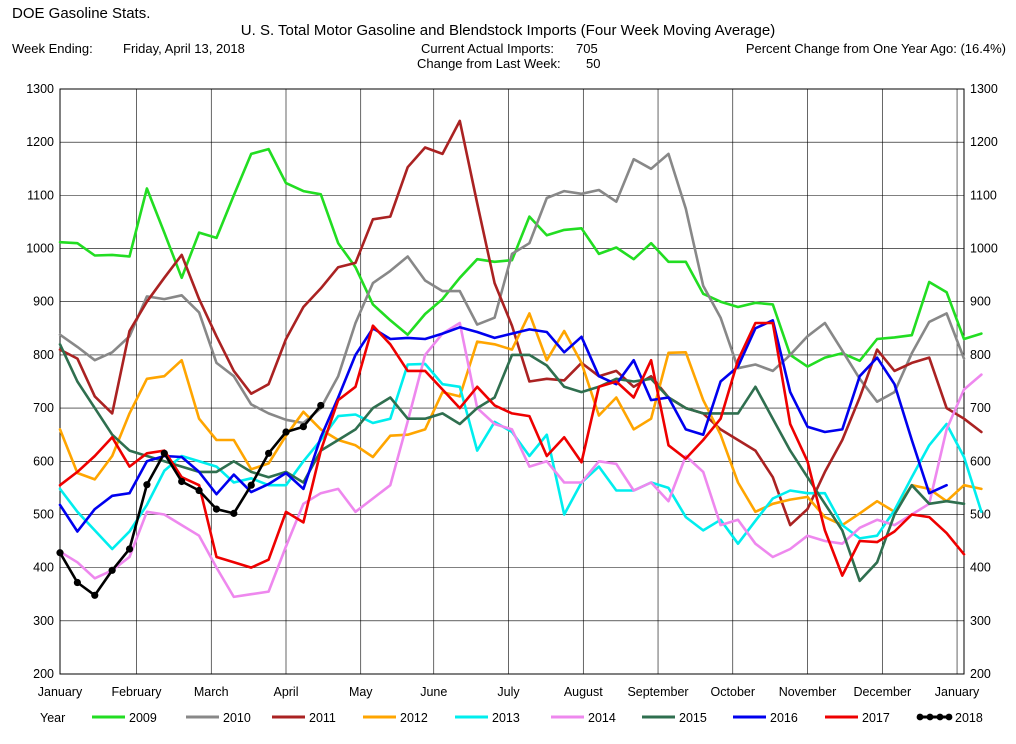 This screenshot has height=744, width=1016. Describe the element at coordinates (693, 718) in the screenshot. I see `legend-label-2015: 2015` at that location.